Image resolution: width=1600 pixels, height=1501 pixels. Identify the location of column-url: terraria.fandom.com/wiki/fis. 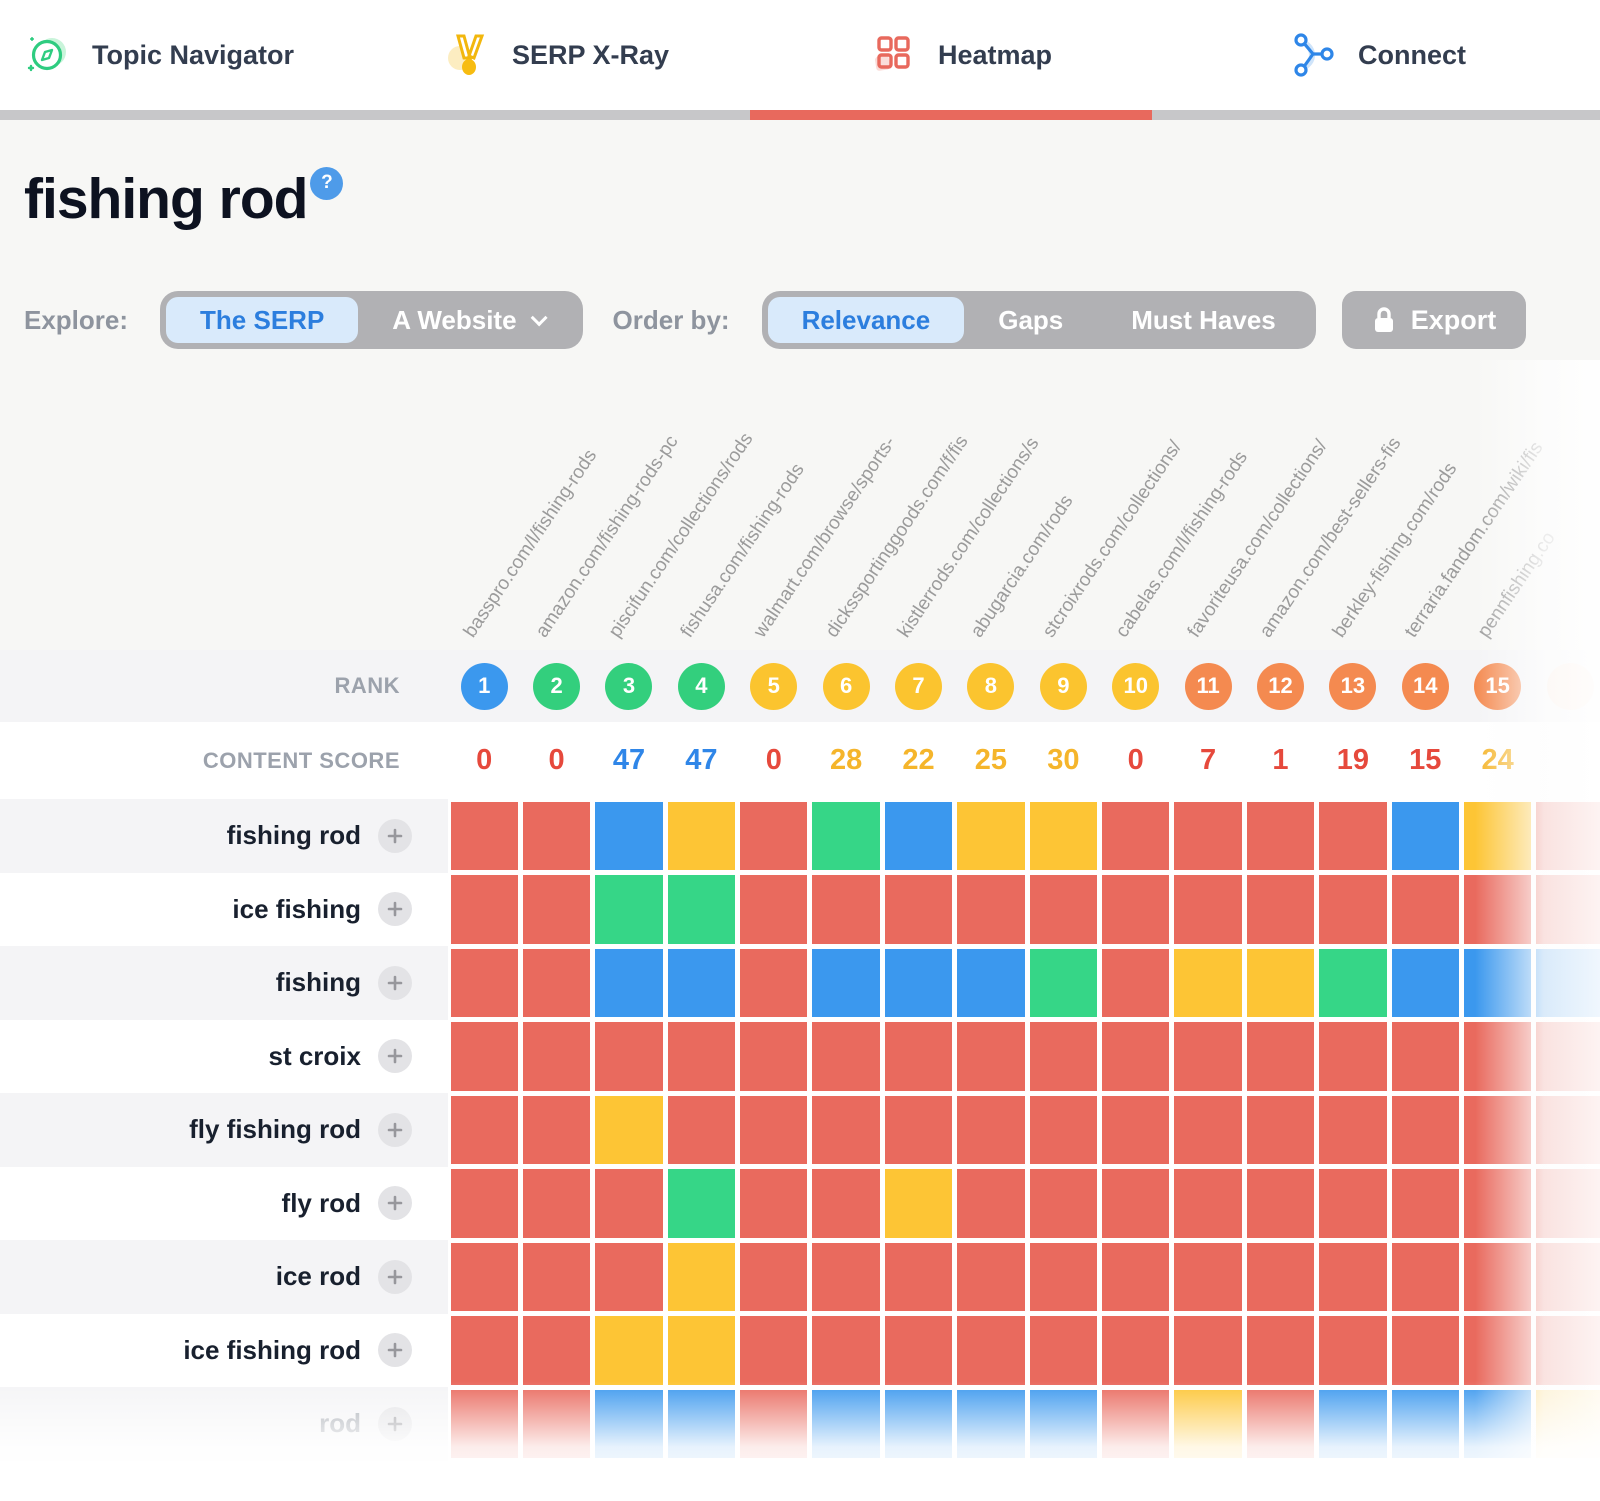
(1474, 539).